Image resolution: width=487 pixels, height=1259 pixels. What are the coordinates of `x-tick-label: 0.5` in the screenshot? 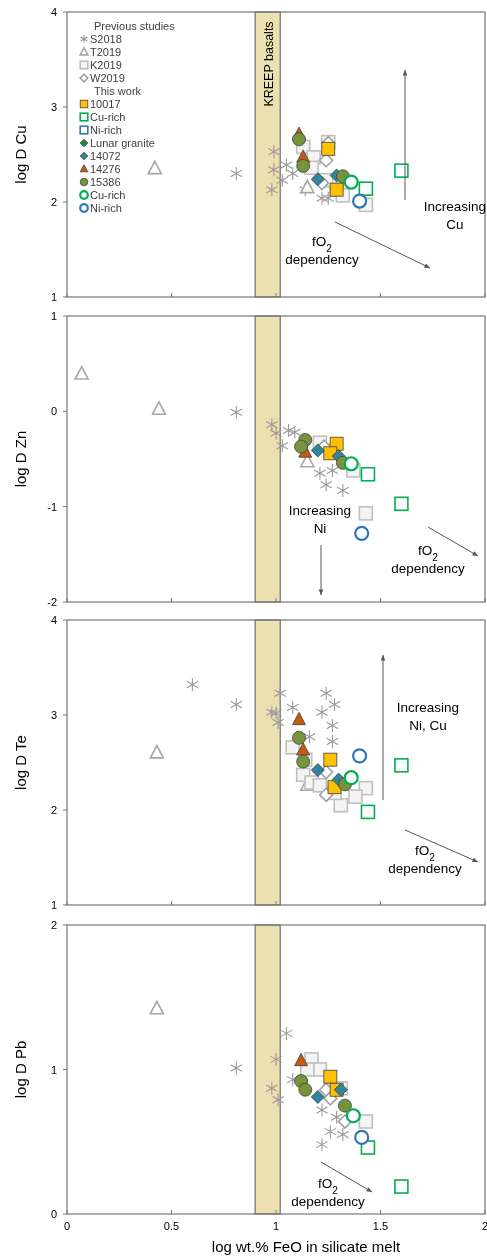 It's located at (171, 1226).